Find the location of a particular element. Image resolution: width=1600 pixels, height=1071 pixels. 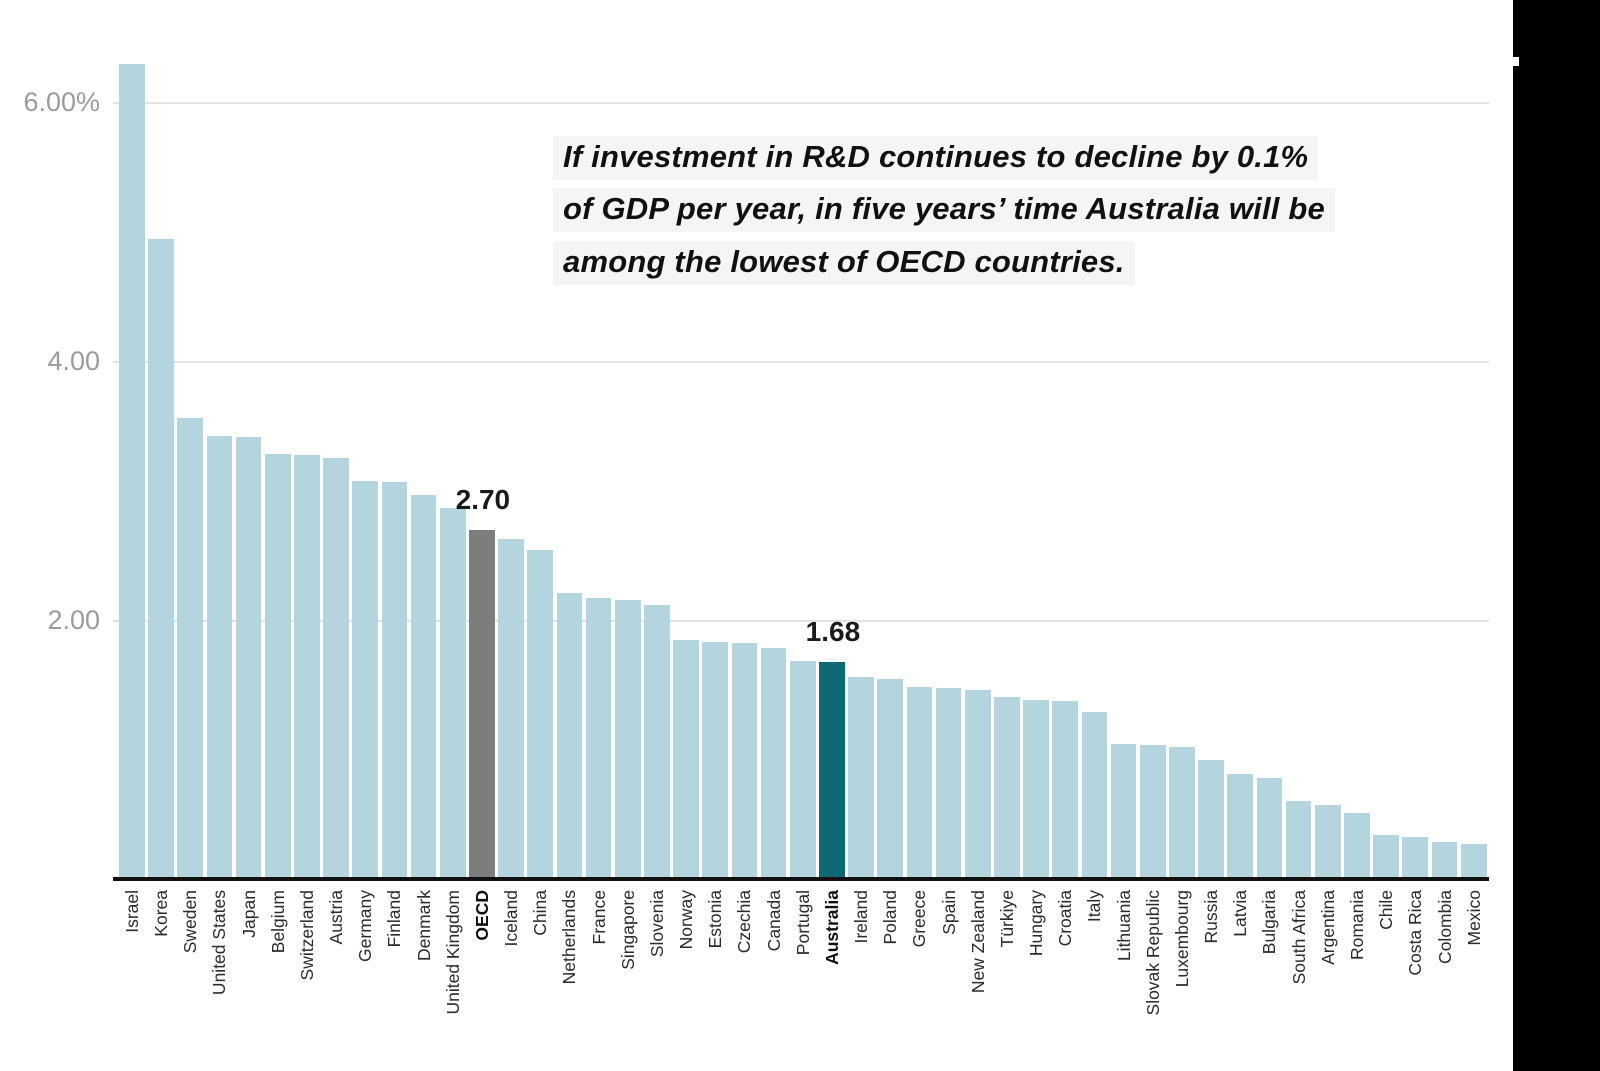

bar-spain is located at coordinates (948, 782).